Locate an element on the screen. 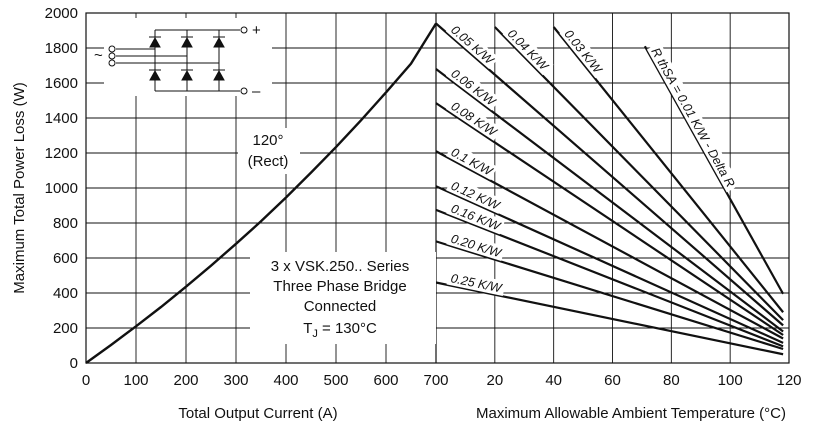  left-x-tick-label: 600 is located at coordinates (385, 380).